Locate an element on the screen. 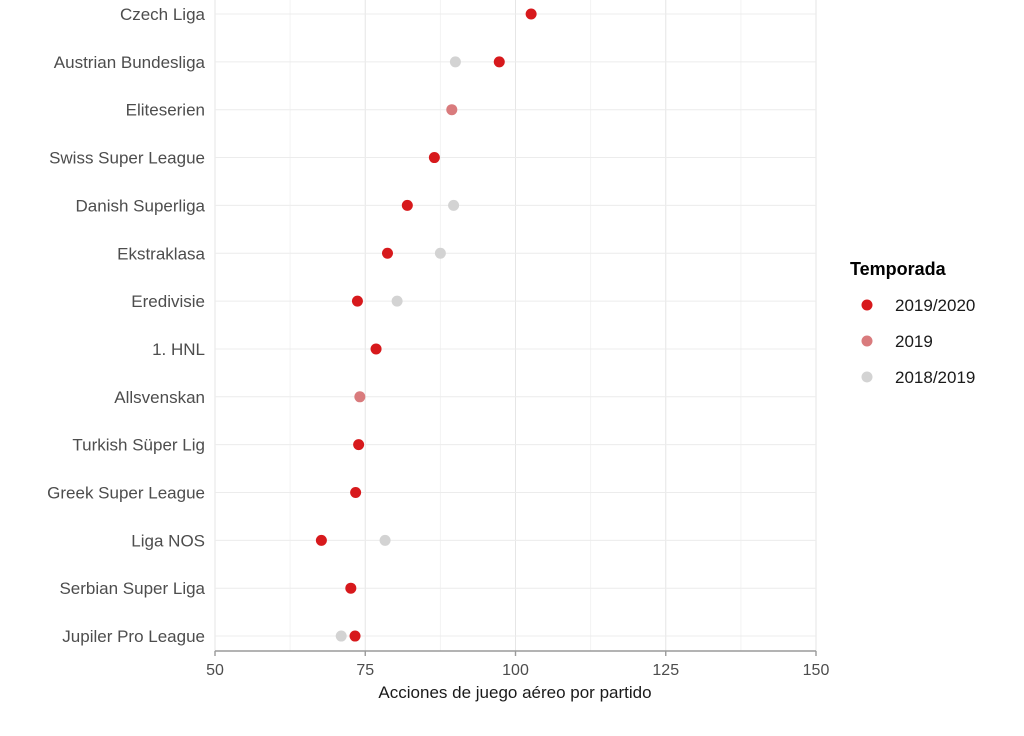 Image resolution: width=1024 pixels, height=736 pixels. x-tick-label: 125 is located at coordinates (665, 670).